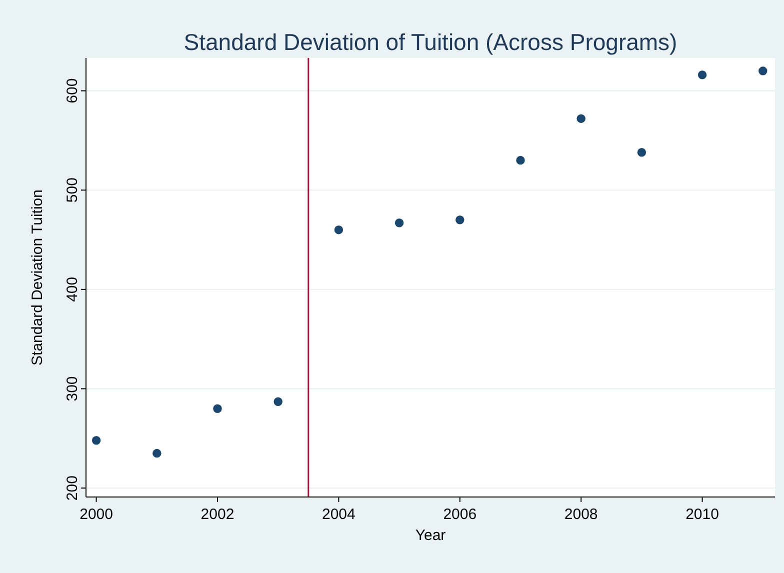 The height and width of the screenshot is (573, 784). I want to click on x-axis-title: Year, so click(430, 535).